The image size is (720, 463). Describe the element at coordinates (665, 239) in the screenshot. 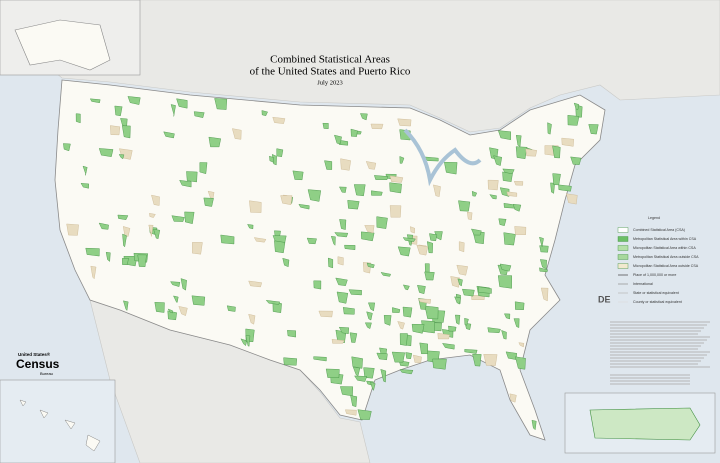

I see `legend-label: Metropolitan Statistical Area within CSA` at that location.